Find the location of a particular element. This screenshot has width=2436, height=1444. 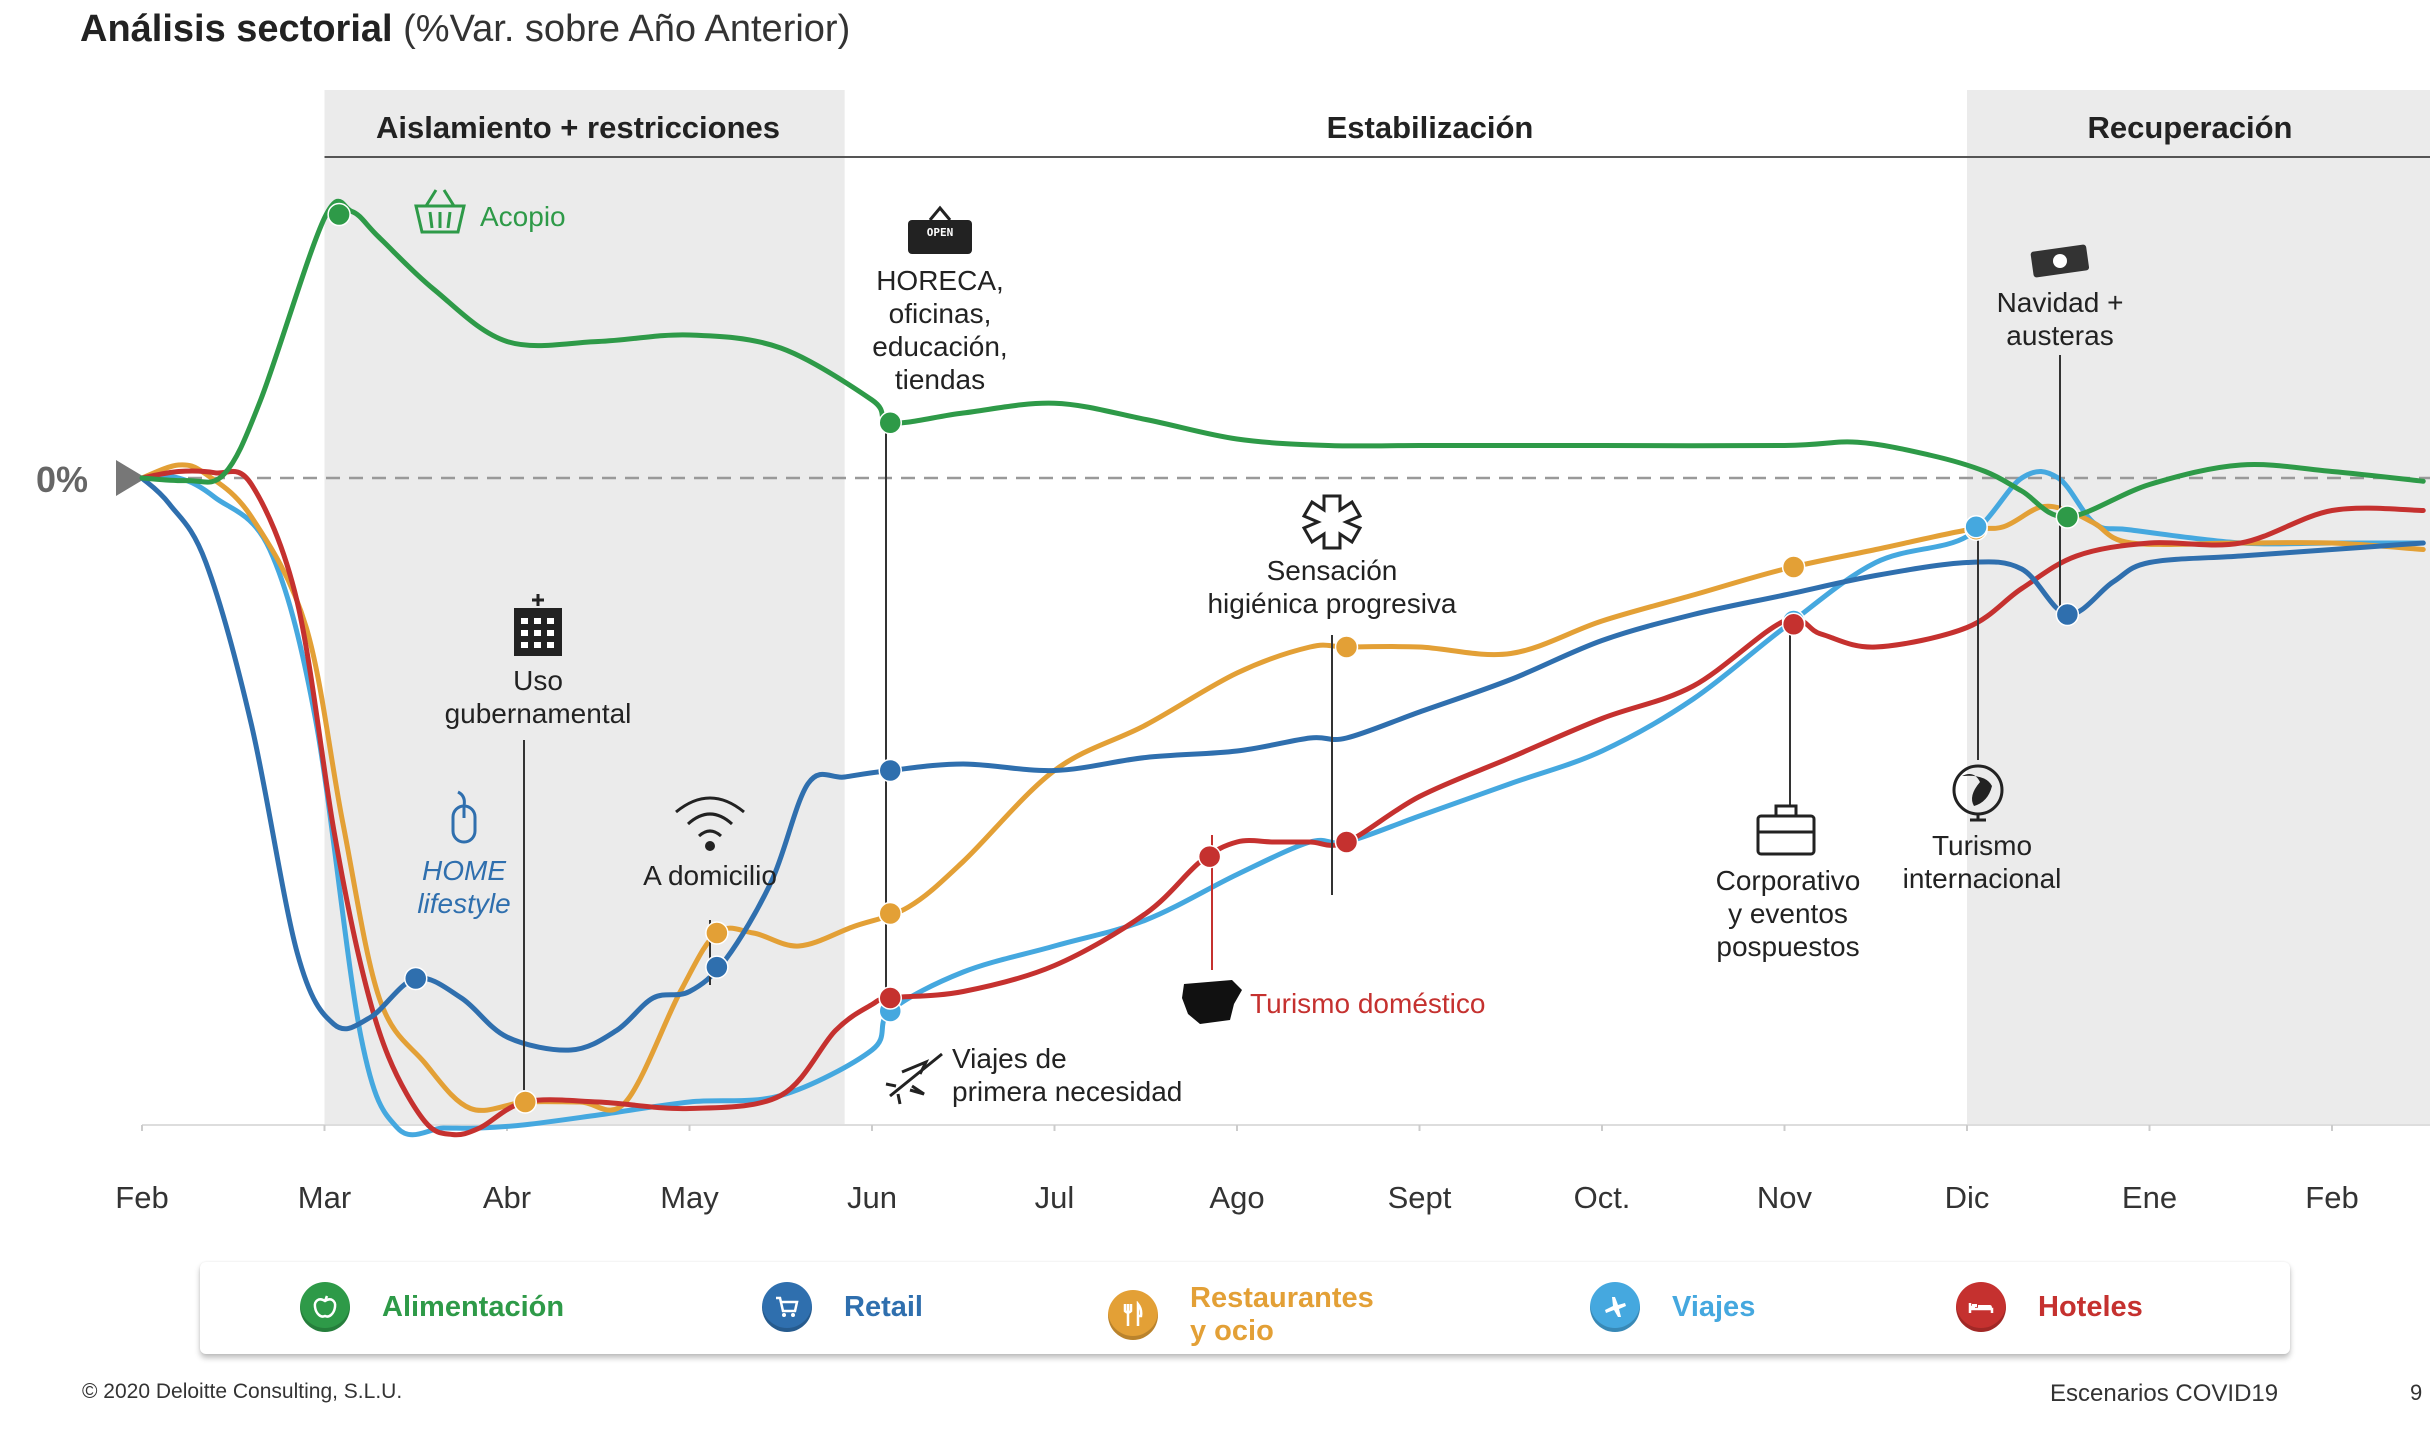

briefcase-icon is located at coordinates (1786, 830).